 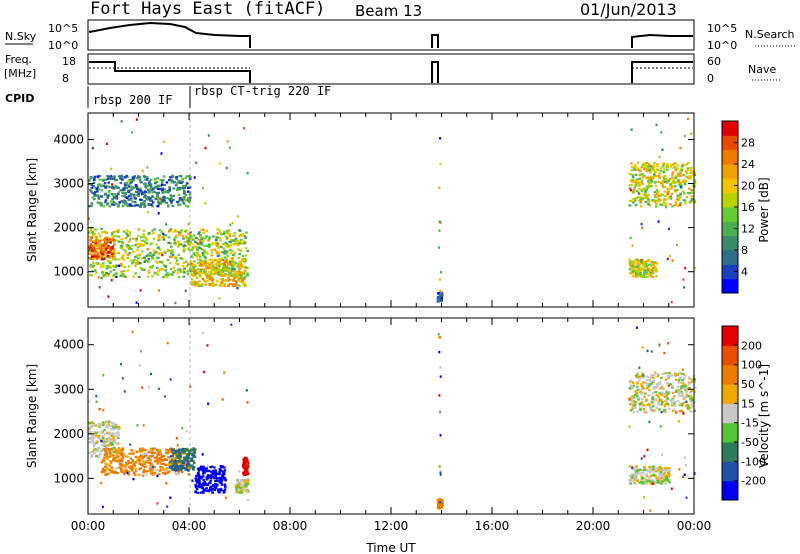 What do you see at coordinates (19, 98) in the screenshot?
I see `cpid-label: CPID` at bounding box center [19, 98].